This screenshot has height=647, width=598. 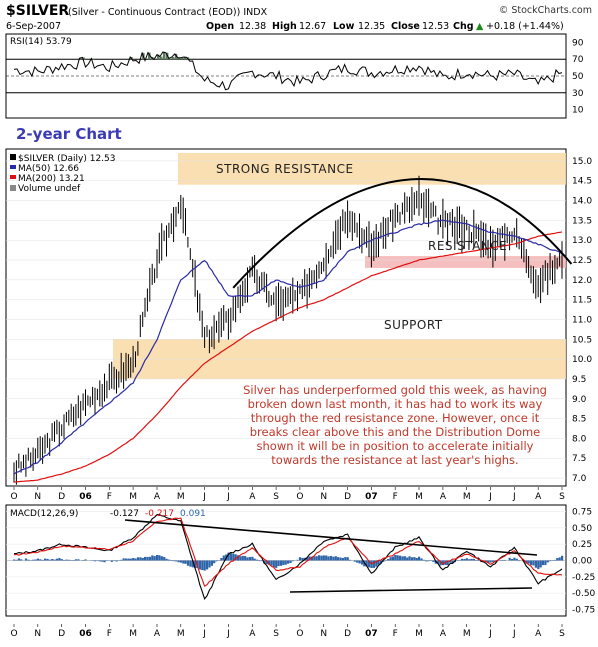 I want to click on x-tick-label: 07, so click(x=371, y=634).